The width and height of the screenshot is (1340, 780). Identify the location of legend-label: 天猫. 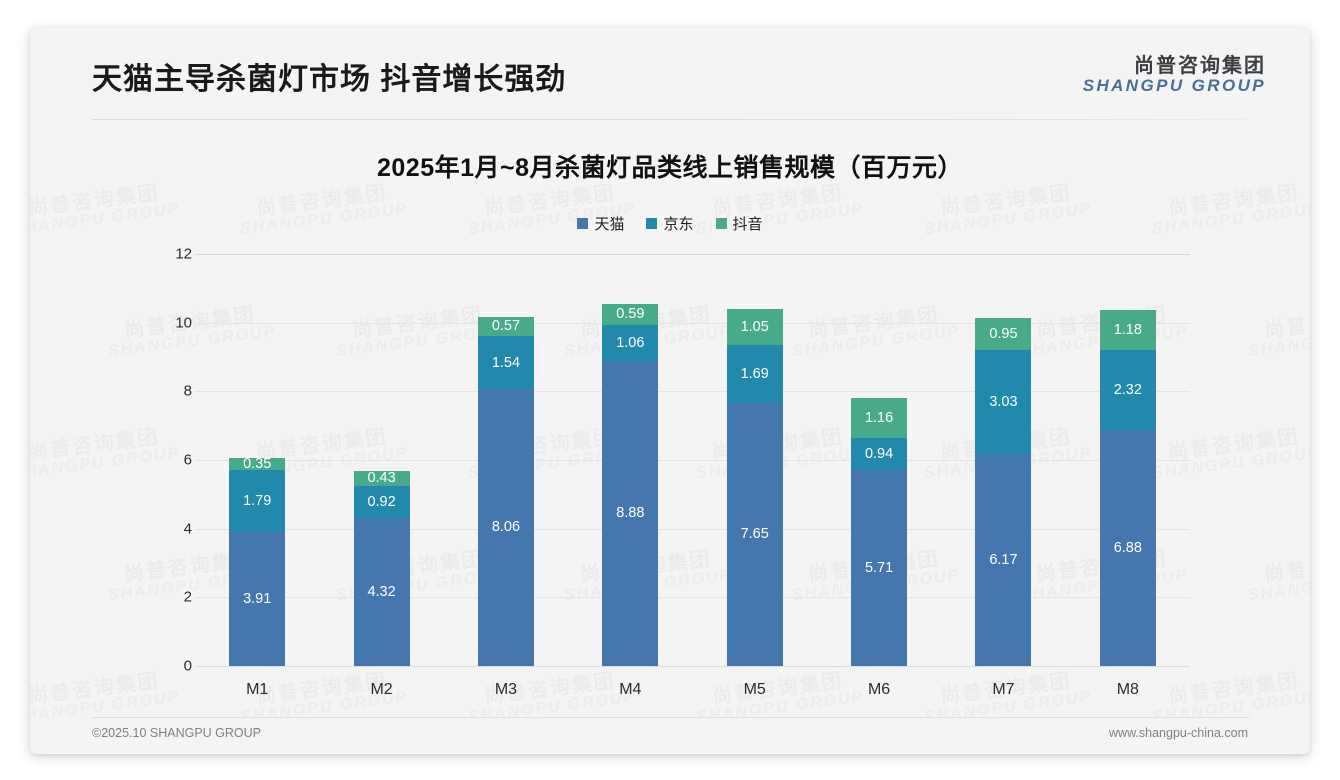
(609, 224).